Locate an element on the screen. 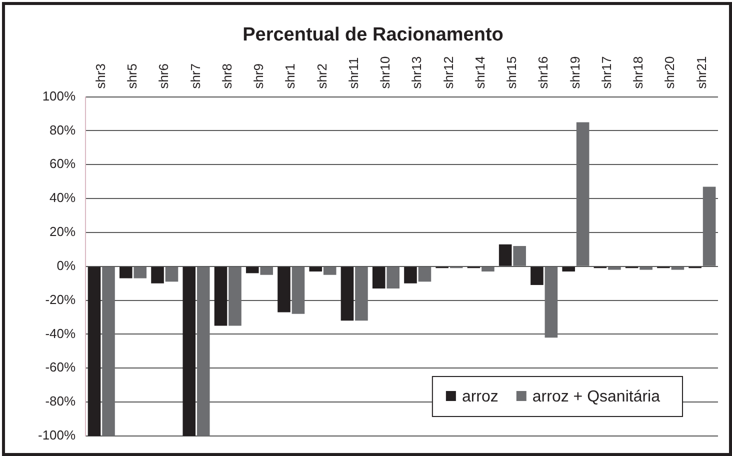 The image size is (732, 456). y-tick-label: -40% is located at coordinates (60, 333).